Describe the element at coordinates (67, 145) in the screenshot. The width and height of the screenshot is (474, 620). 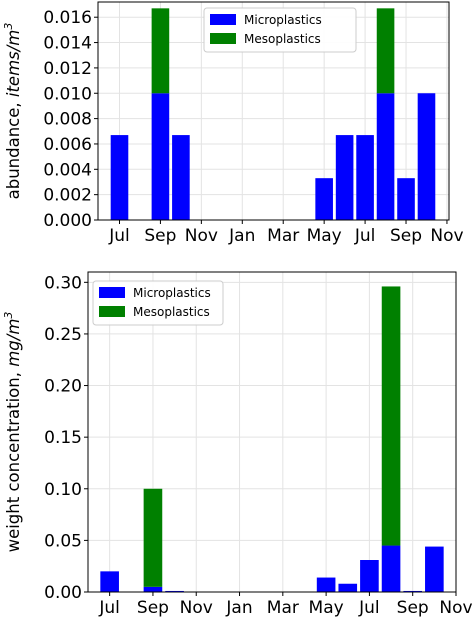
I see `y-tick-label: 0.006` at that location.